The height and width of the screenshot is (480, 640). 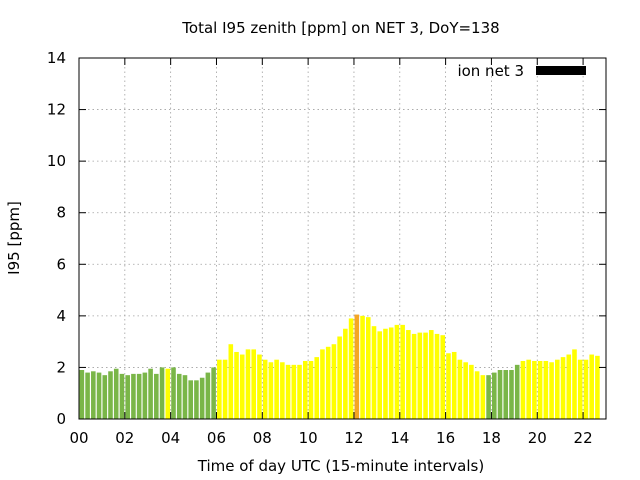 What do you see at coordinates (61, 367) in the screenshot?
I see `y-tick-label: 2` at bounding box center [61, 367].